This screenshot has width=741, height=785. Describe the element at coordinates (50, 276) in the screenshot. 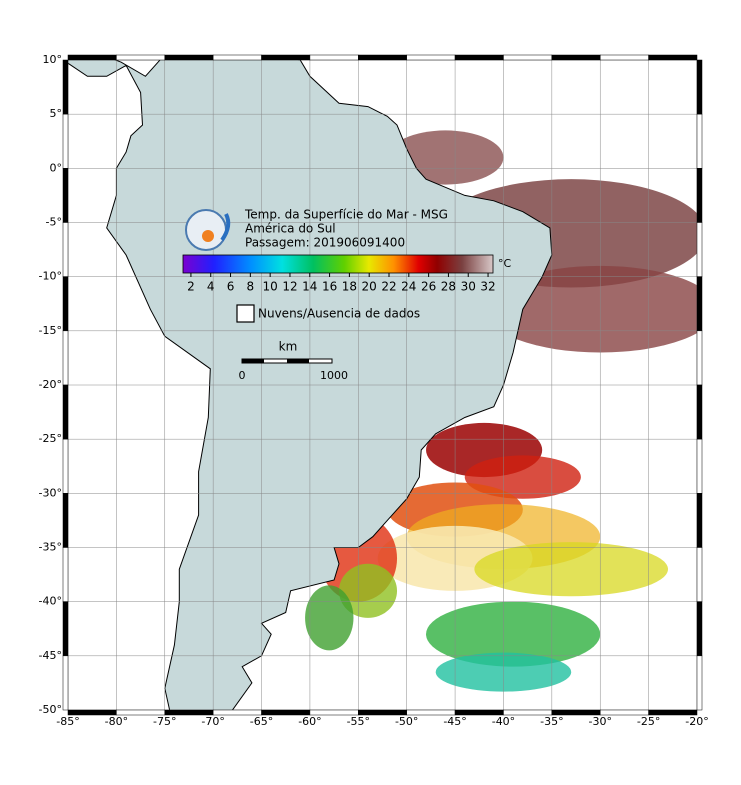

I see `y-tick-label: -10°` at that location.